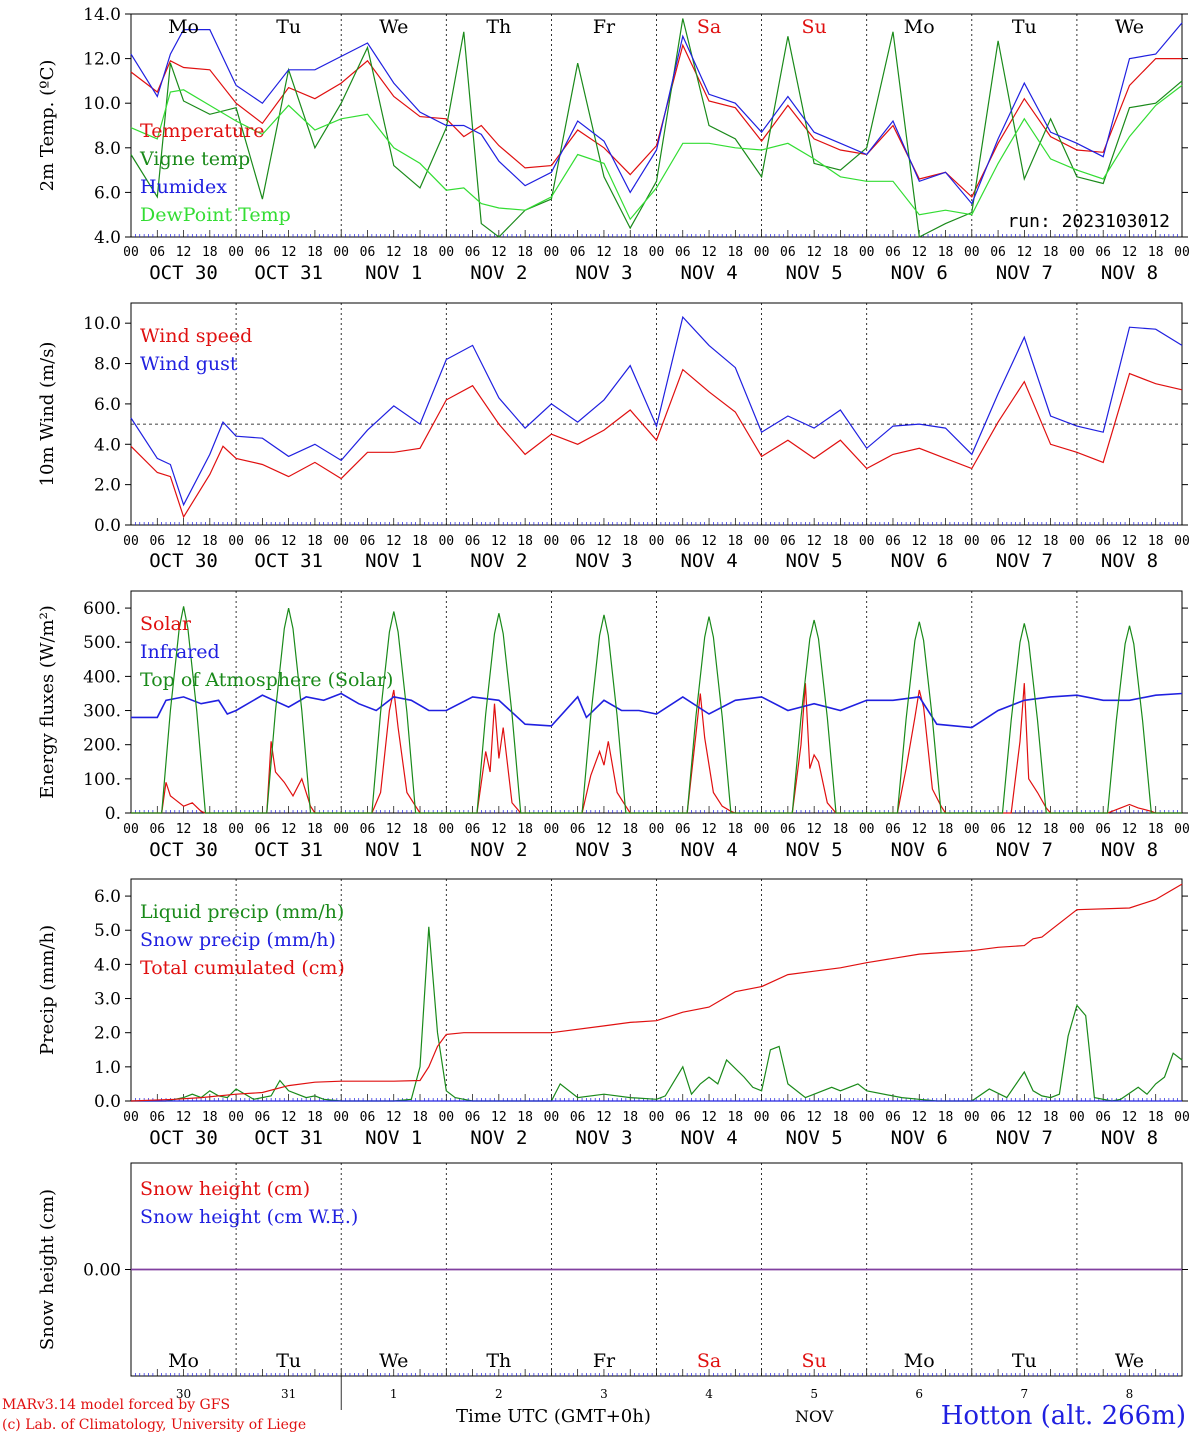  I want to click on weekday-label: Mo, so click(183, 27).